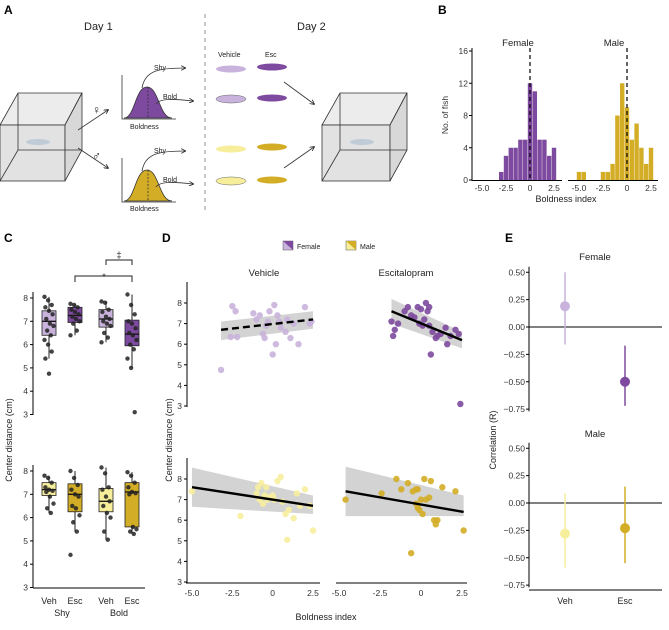  I want to click on facet-title: Male, so click(595, 434).